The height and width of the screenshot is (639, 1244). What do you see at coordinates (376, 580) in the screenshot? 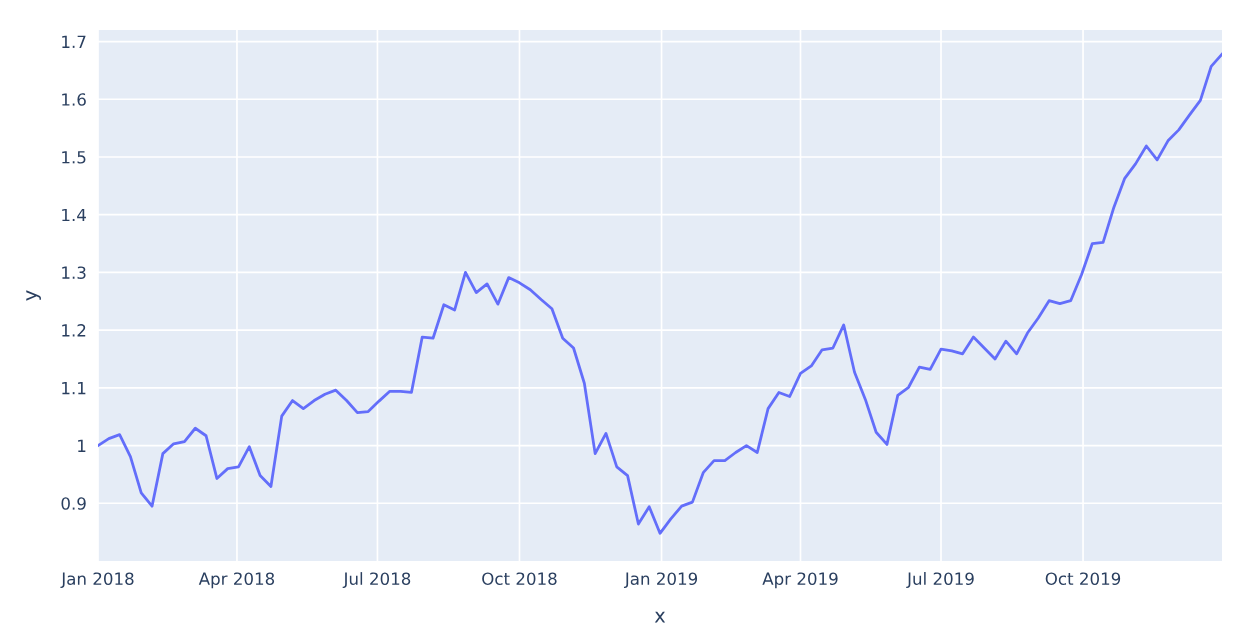
I see `x-tick-label: Jul 2018` at bounding box center [376, 580].